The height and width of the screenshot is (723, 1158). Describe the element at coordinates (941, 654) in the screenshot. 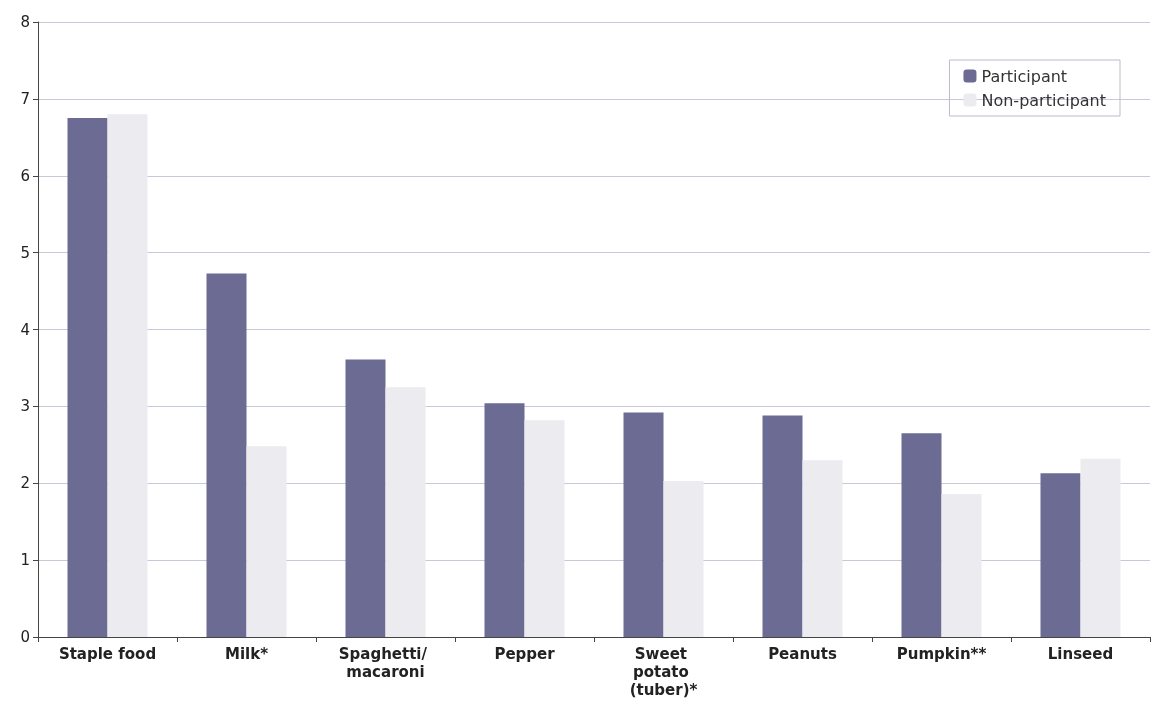

I see `x-tick-label: Pumpkin**` at that location.